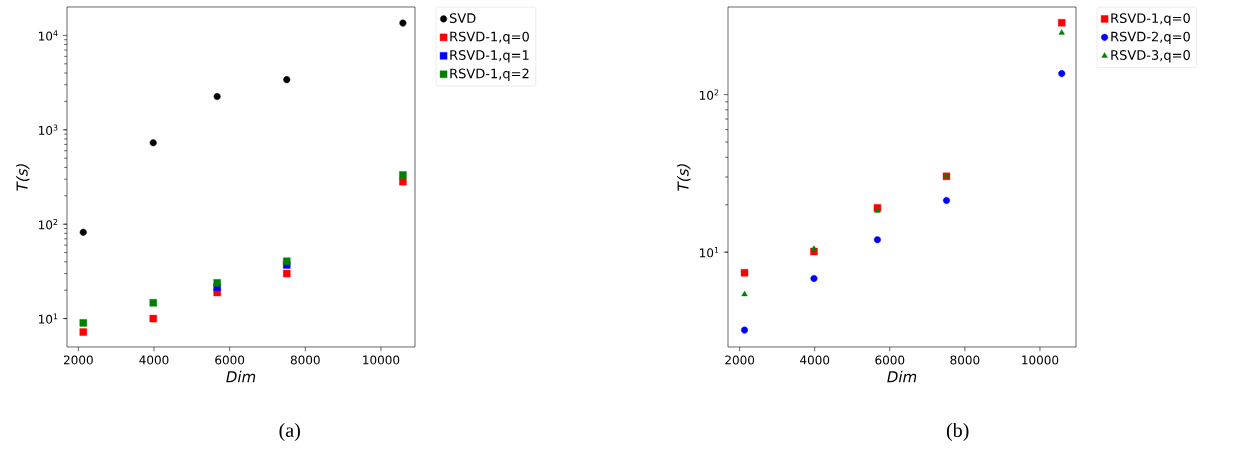 The image size is (1249, 451). What do you see at coordinates (48, 35) in the screenshot?
I see `y-tick-label: 10$^{4}$` at bounding box center [48, 35].